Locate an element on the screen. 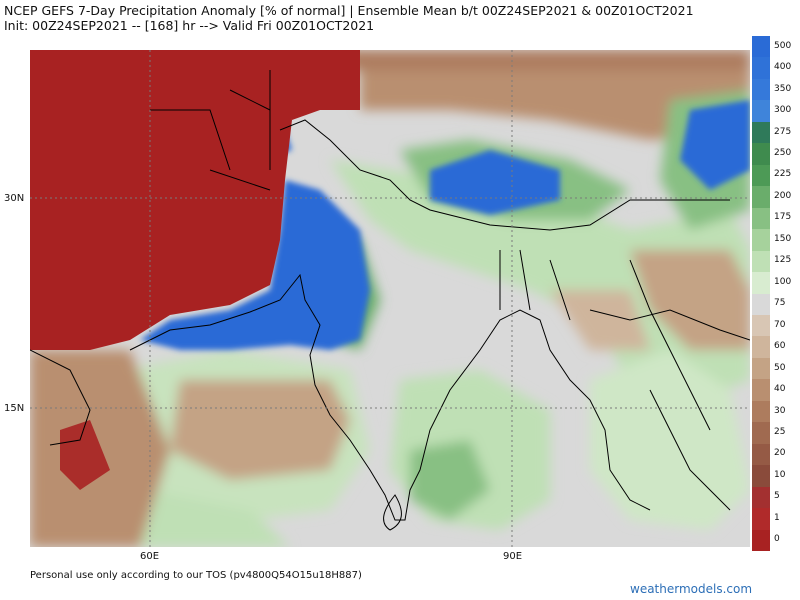 The height and width of the screenshot is (600, 800). colorbar-tick-label: 500 is located at coordinates (783, 45).